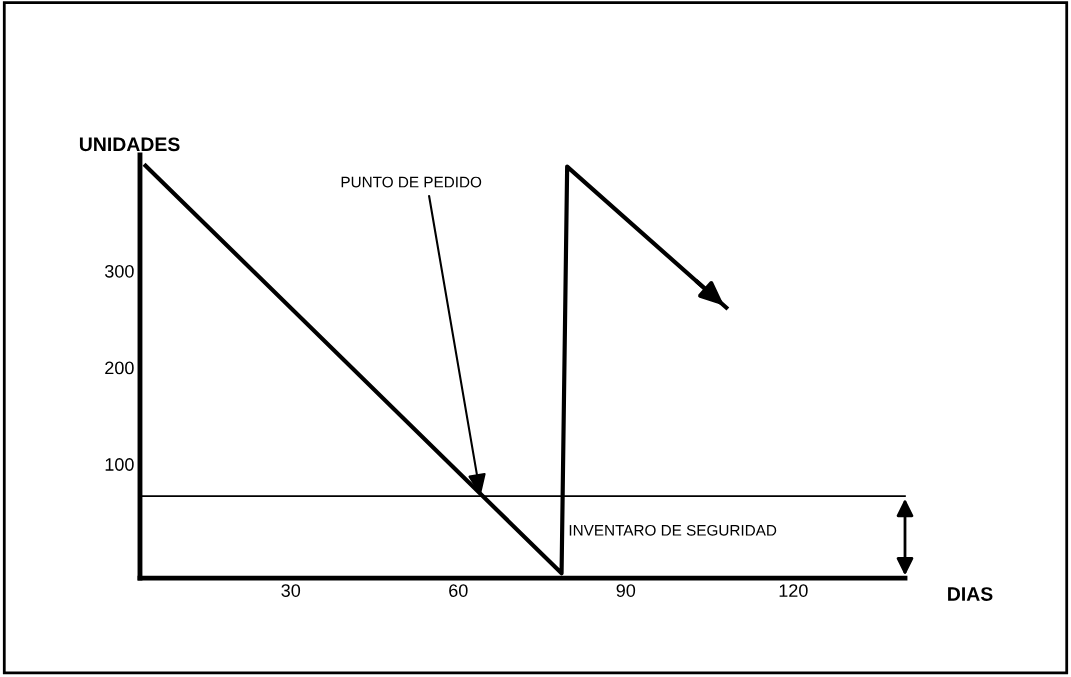 The height and width of the screenshot is (677, 1071). What do you see at coordinates (411, 182) in the screenshot?
I see `annotation: PUNTO DE PEDIDO` at bounding box center [411, 182].